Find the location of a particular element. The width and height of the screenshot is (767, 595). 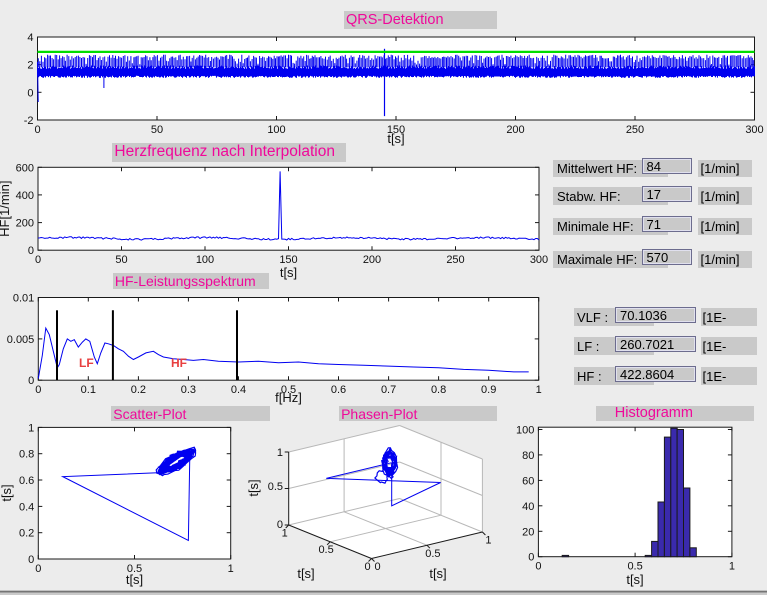

svg-text: f[Hz] is located at coordinates (288, 397).